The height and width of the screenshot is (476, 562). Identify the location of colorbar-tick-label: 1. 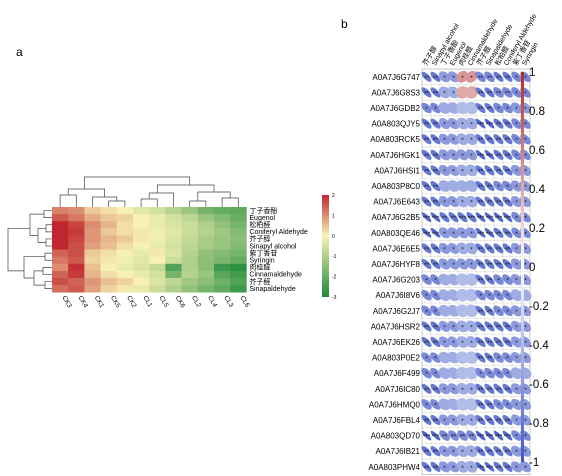
(333, 216).